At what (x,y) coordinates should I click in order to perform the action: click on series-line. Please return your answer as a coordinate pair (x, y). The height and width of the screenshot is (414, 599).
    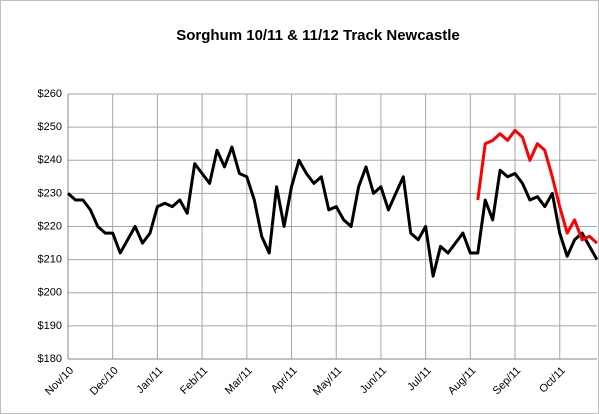
    Looking at the image, I should click on (537, 186).